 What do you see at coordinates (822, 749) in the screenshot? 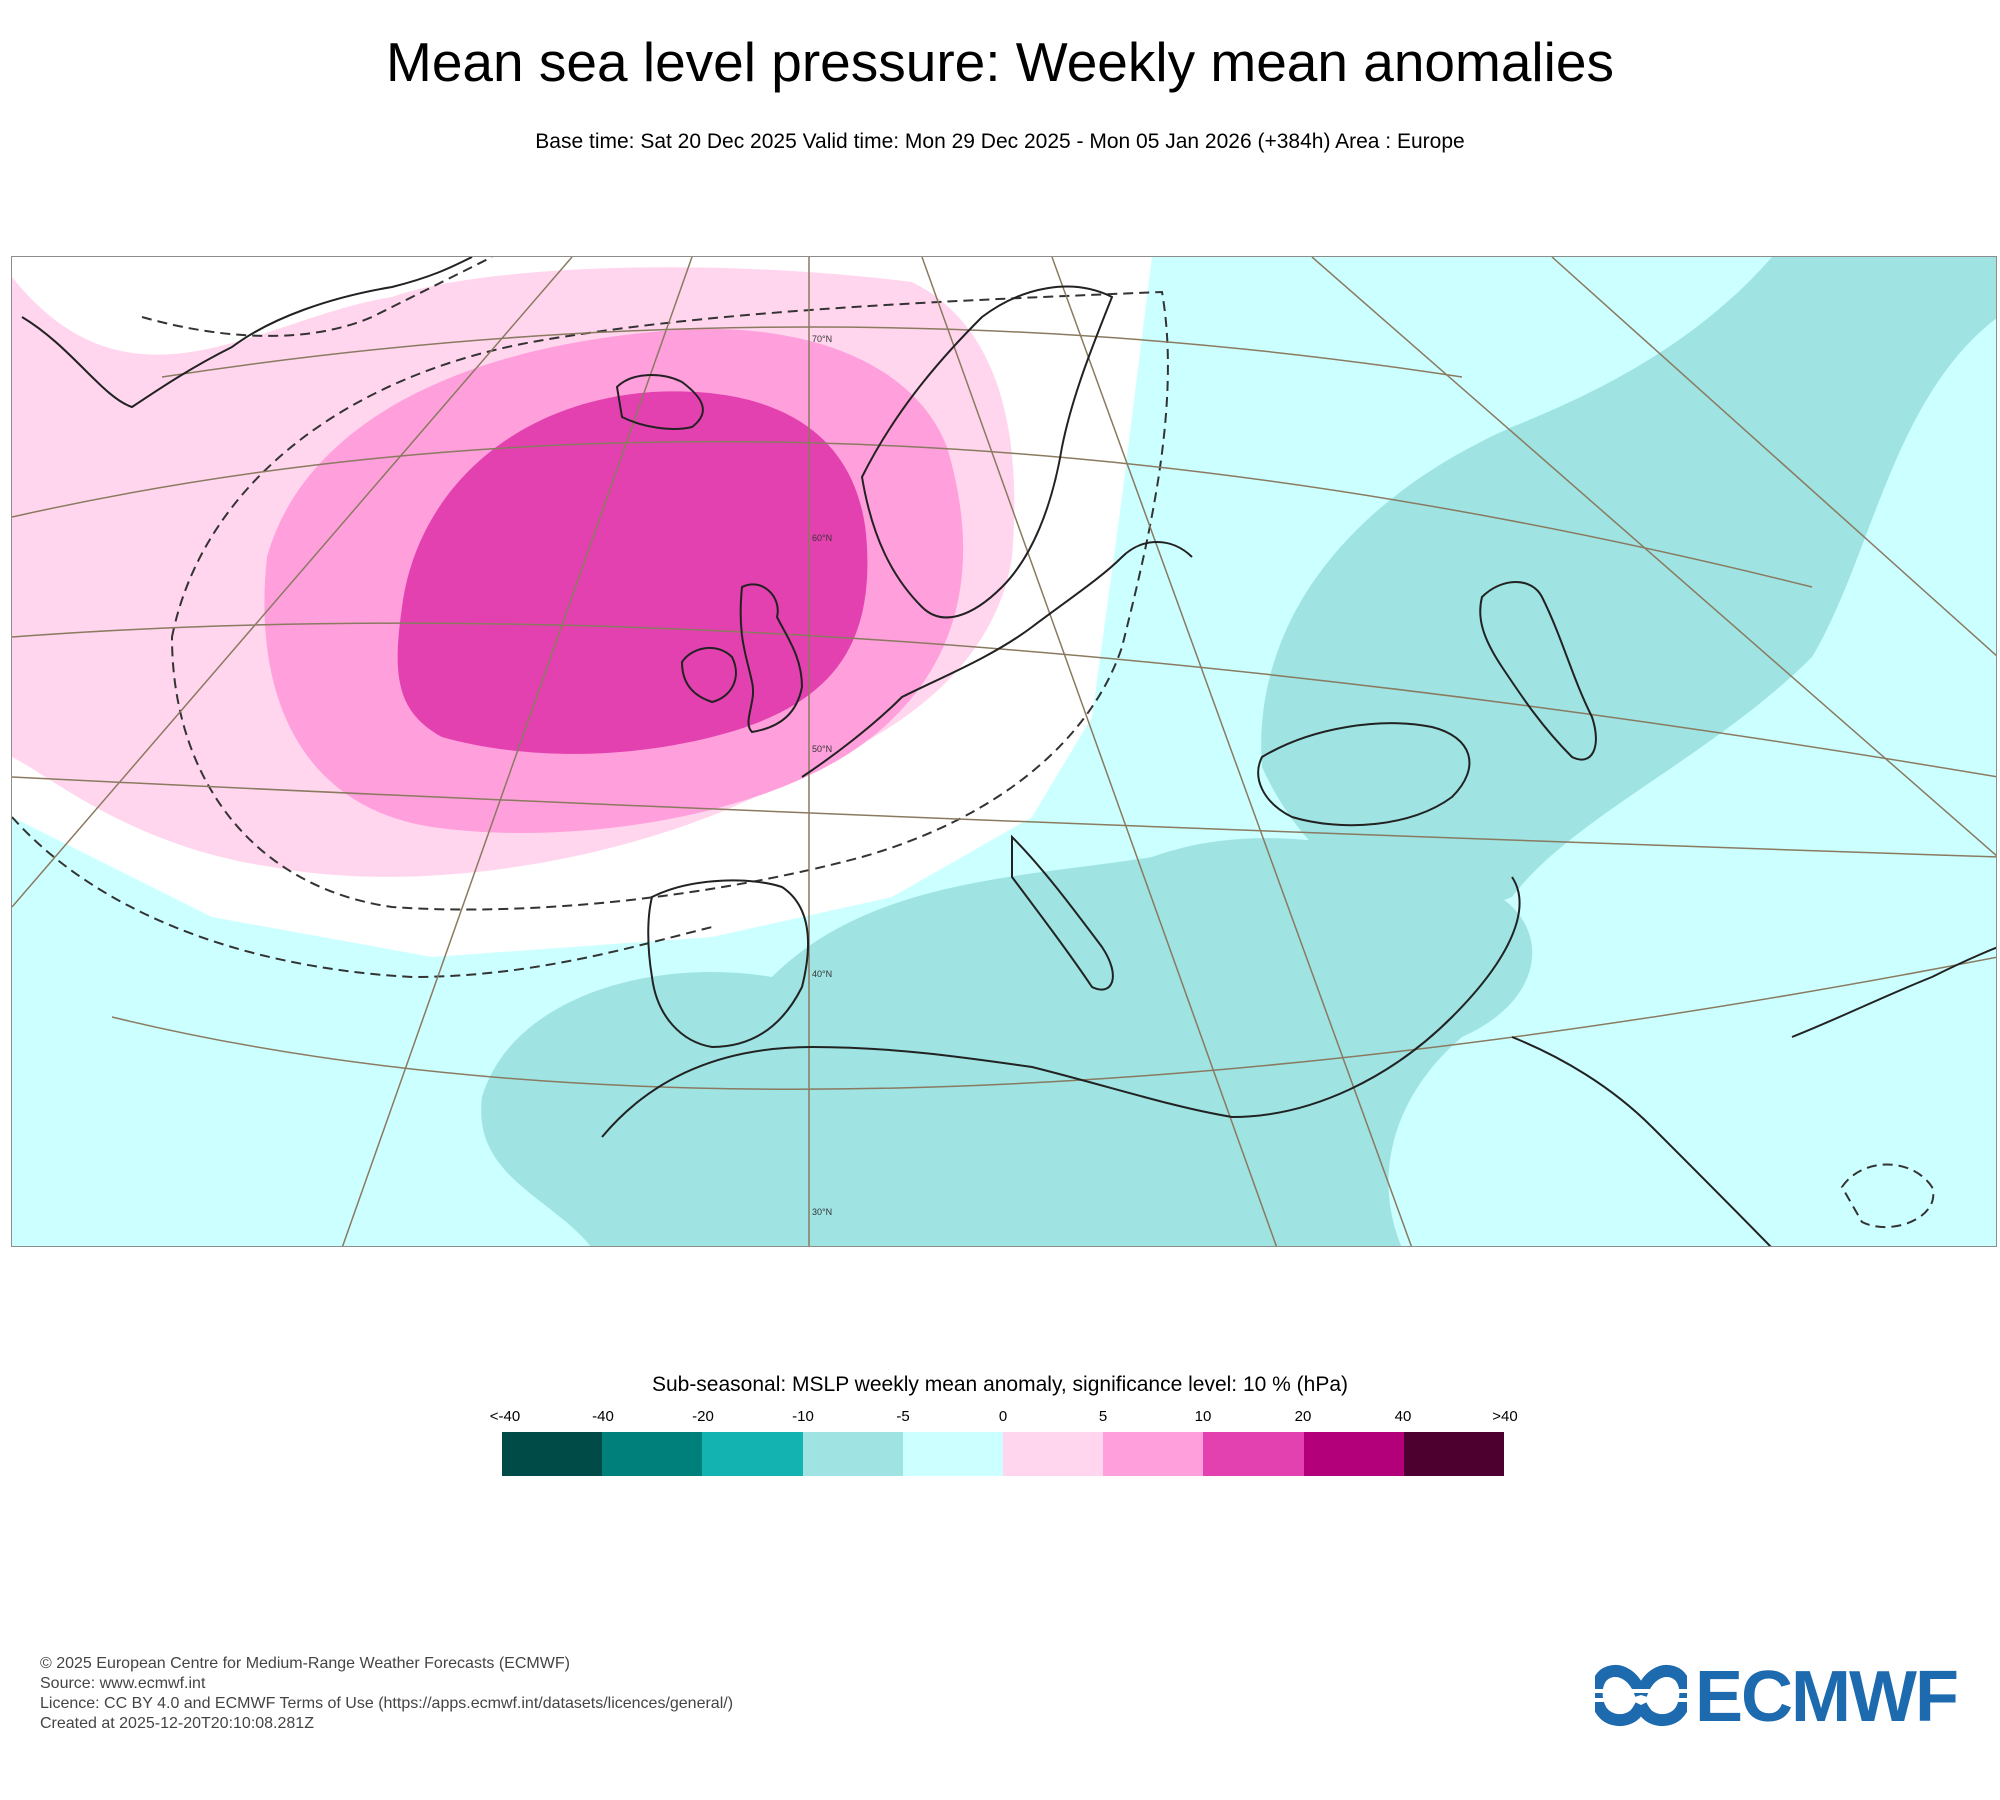
I see `lat-label-50n: 50°N` at bounding box center [822, 749].